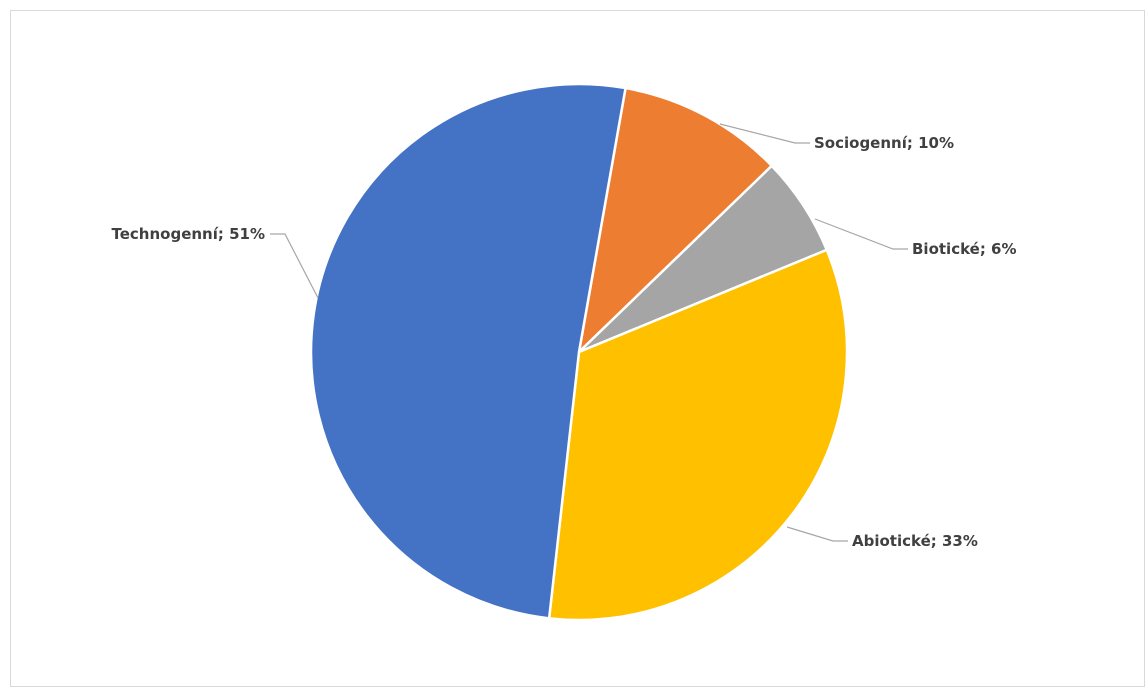 The width and height of the screenshot is (1145, 687). Describe the element at coordinates (817, 534) in the screenshot. I see `leader-line-abioticke` at that location.